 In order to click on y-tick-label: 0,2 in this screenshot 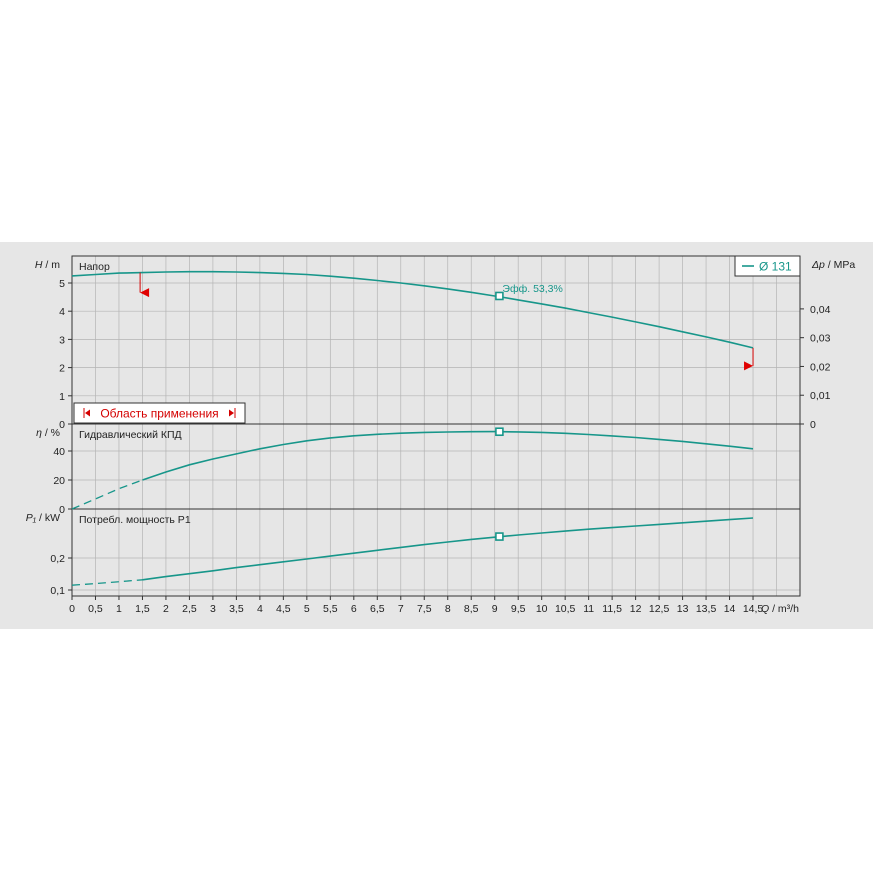, I will do `click(57, 559)`.